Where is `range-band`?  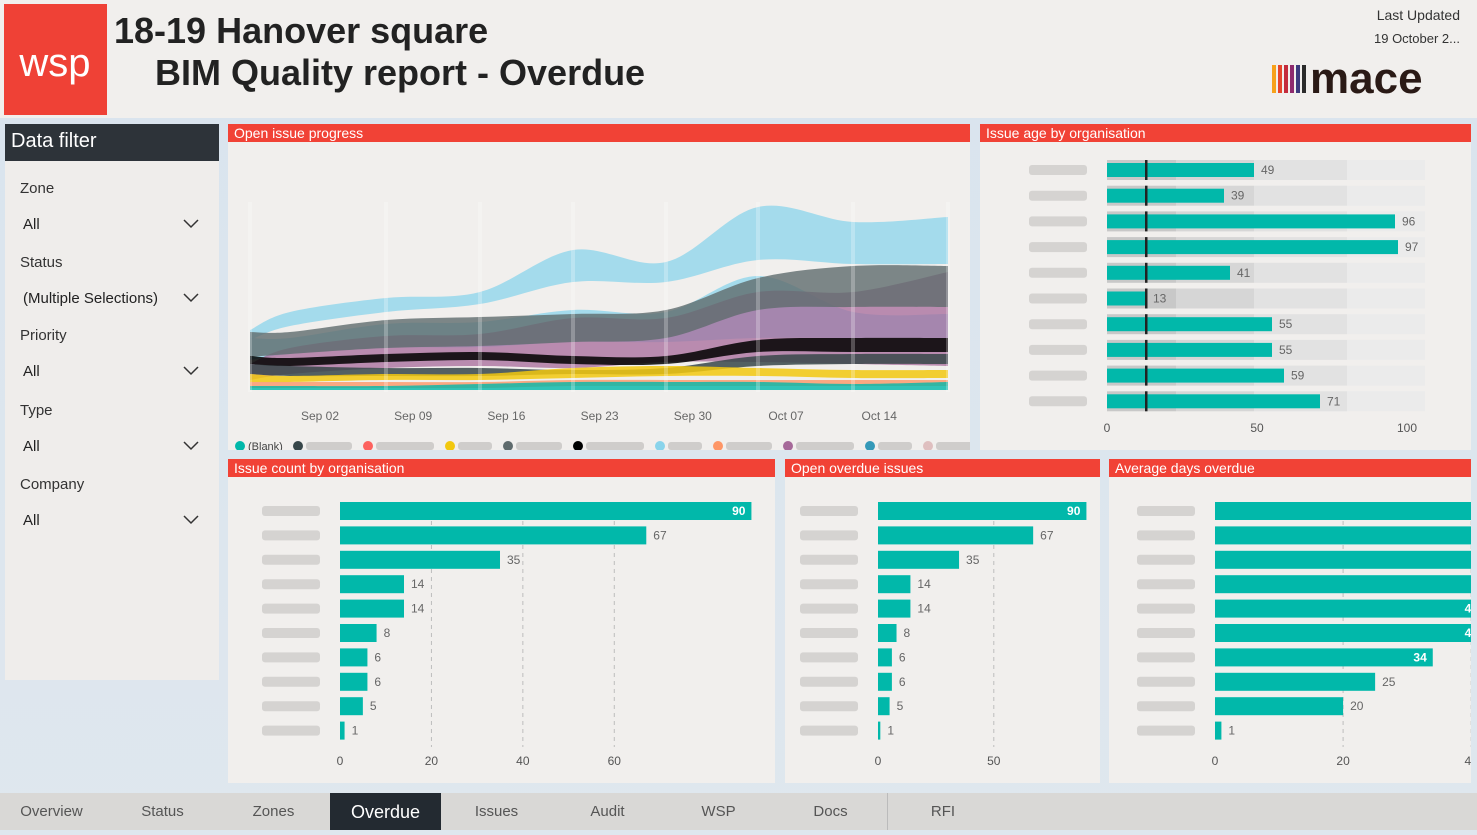
range-band is located at coordinates (1386, 401).